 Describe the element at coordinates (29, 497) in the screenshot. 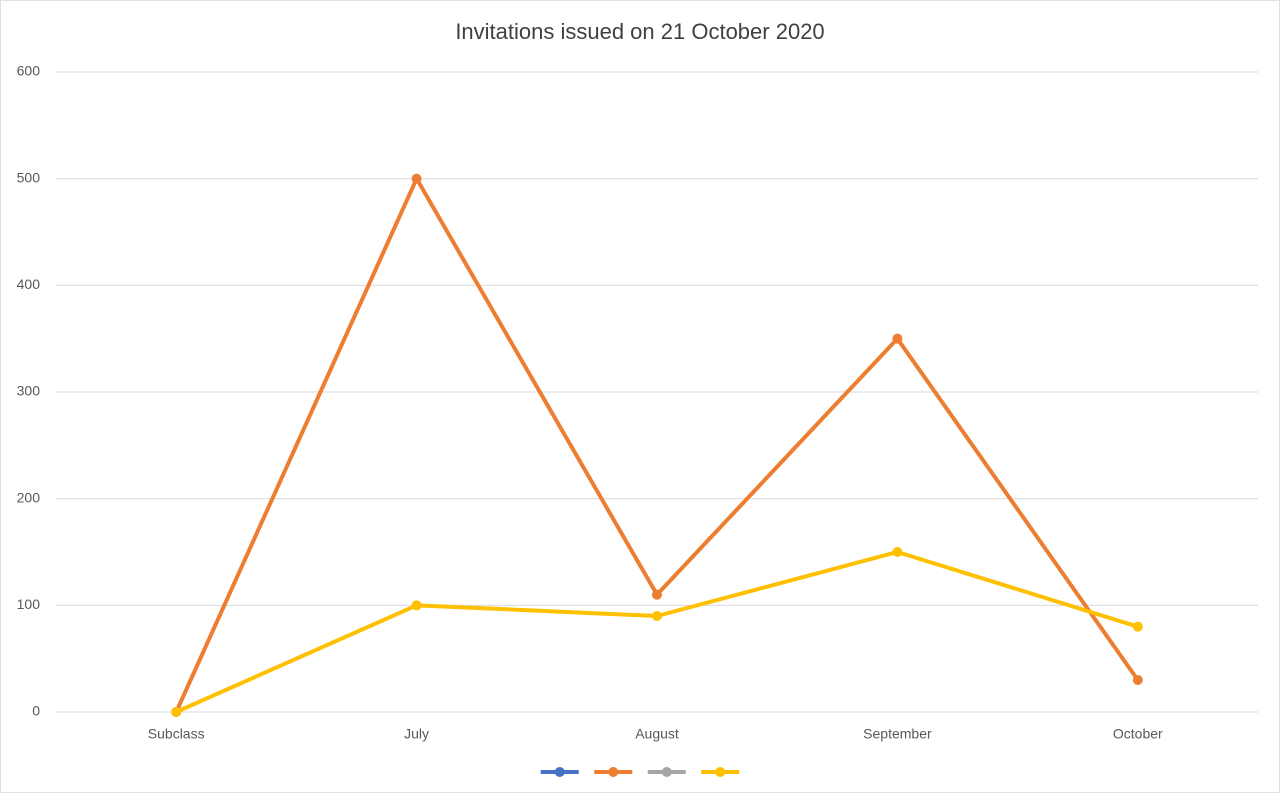

I see `y-tick-label: 200` at that location.